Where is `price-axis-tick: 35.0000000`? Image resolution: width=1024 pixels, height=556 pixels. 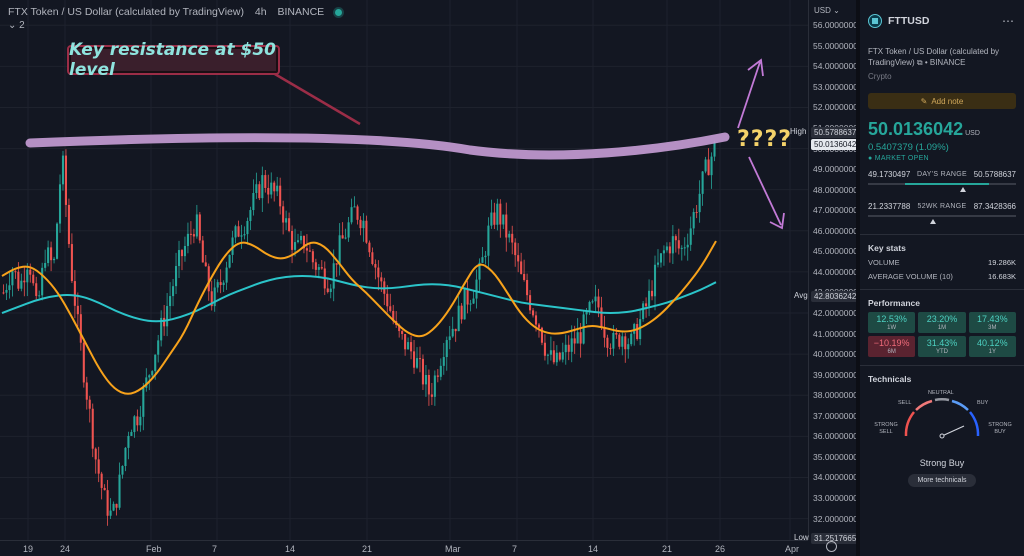
price-axis-tick: 35.0000000 is located at coordinates (835, 456).